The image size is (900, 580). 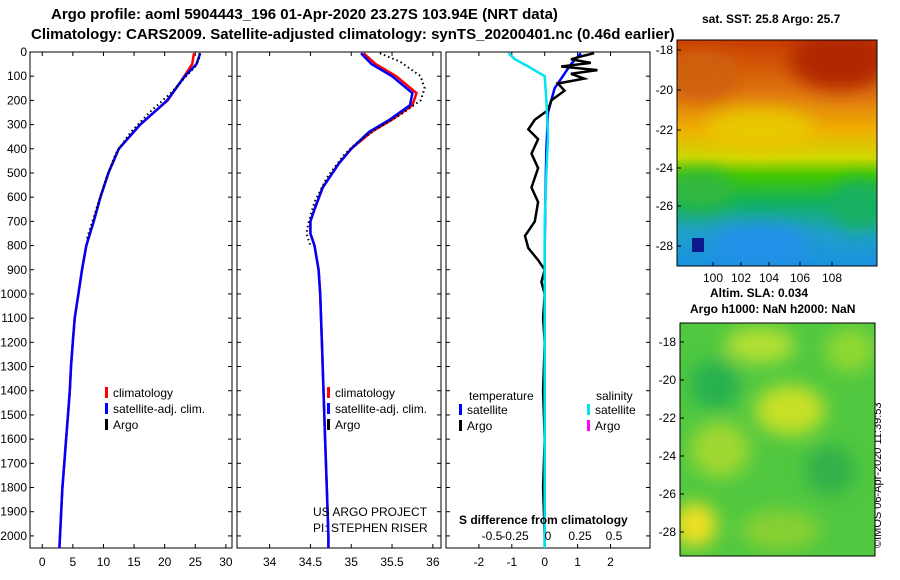 What do you see at coordinates (741, 278) in the screenshot?
I see `sst-lon-tick-label: 102` at bounding box center [741, 278].